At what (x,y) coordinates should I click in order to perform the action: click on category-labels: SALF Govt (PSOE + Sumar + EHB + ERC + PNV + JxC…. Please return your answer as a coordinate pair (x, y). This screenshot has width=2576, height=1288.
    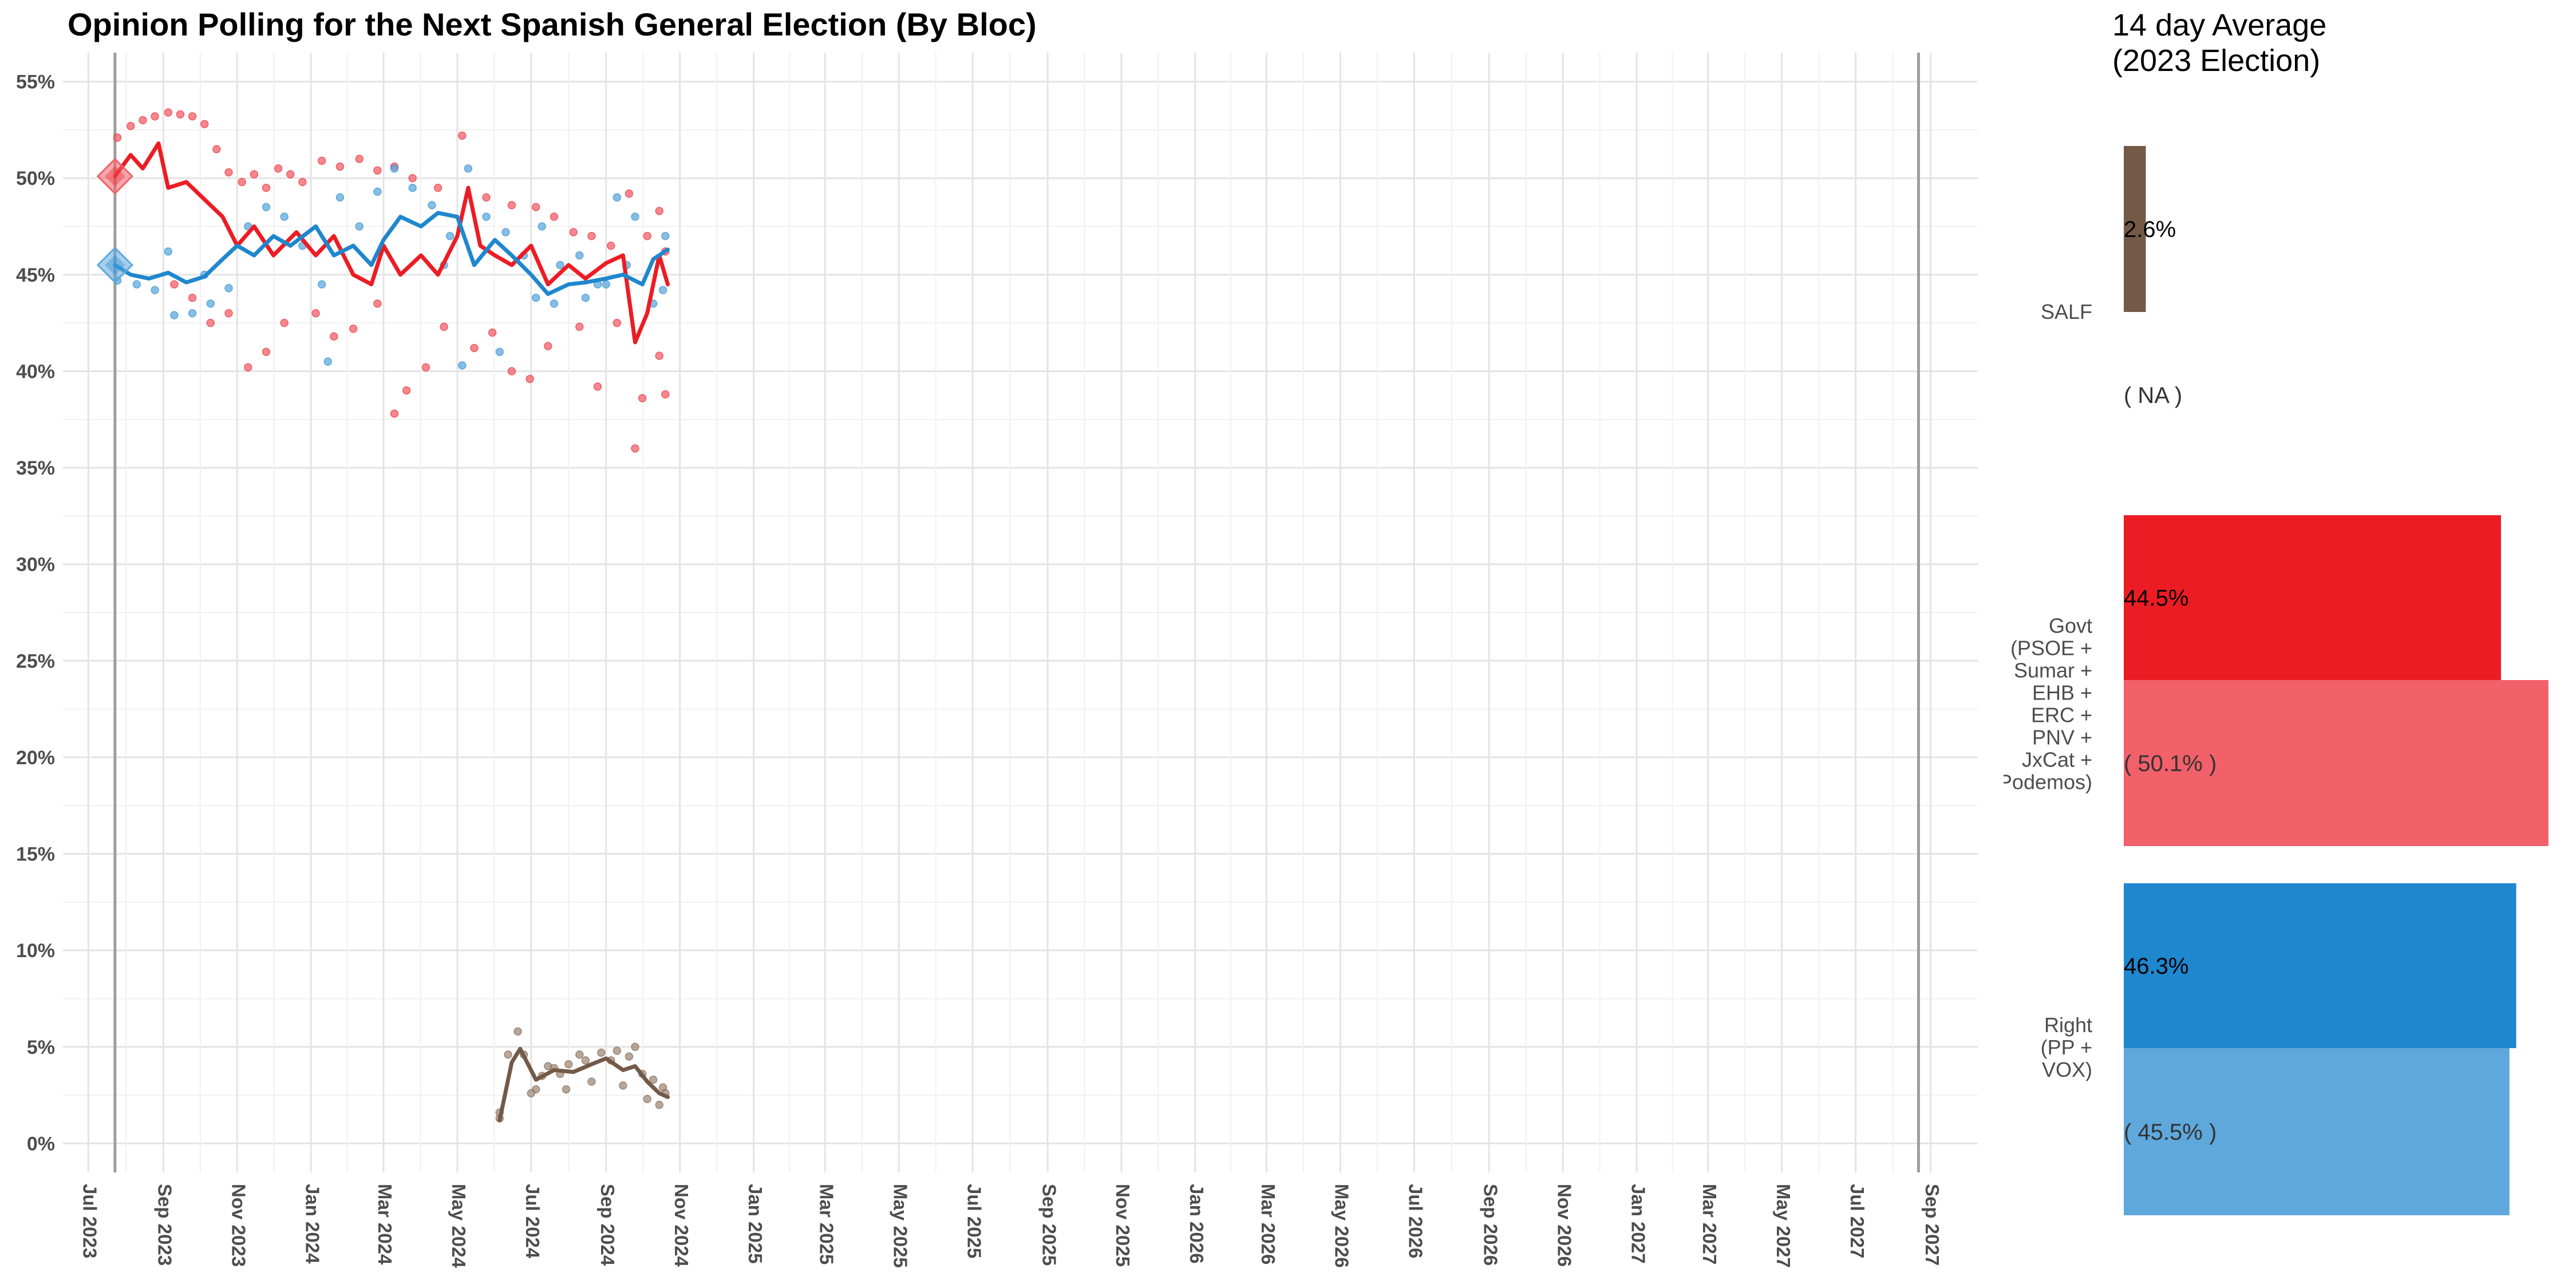
    Looking at the image, I should click on (2048, 690).